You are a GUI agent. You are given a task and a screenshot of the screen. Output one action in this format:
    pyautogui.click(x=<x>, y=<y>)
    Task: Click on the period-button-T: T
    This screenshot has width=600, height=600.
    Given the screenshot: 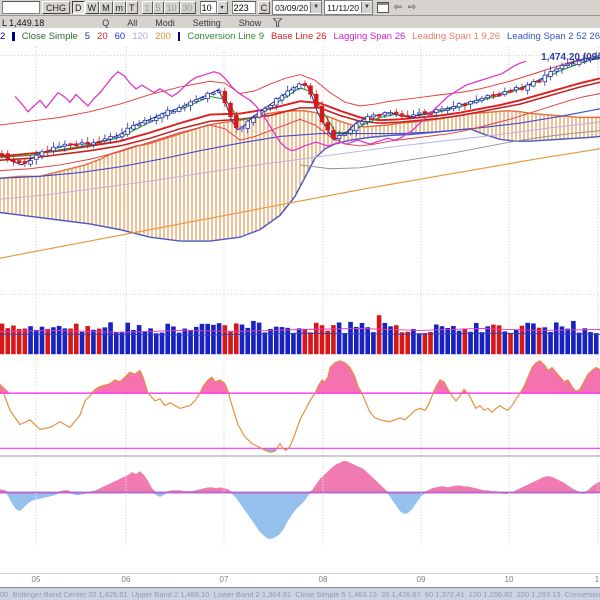 What is the action you would take?
    pyautogui.click(x=132, y=7)
    